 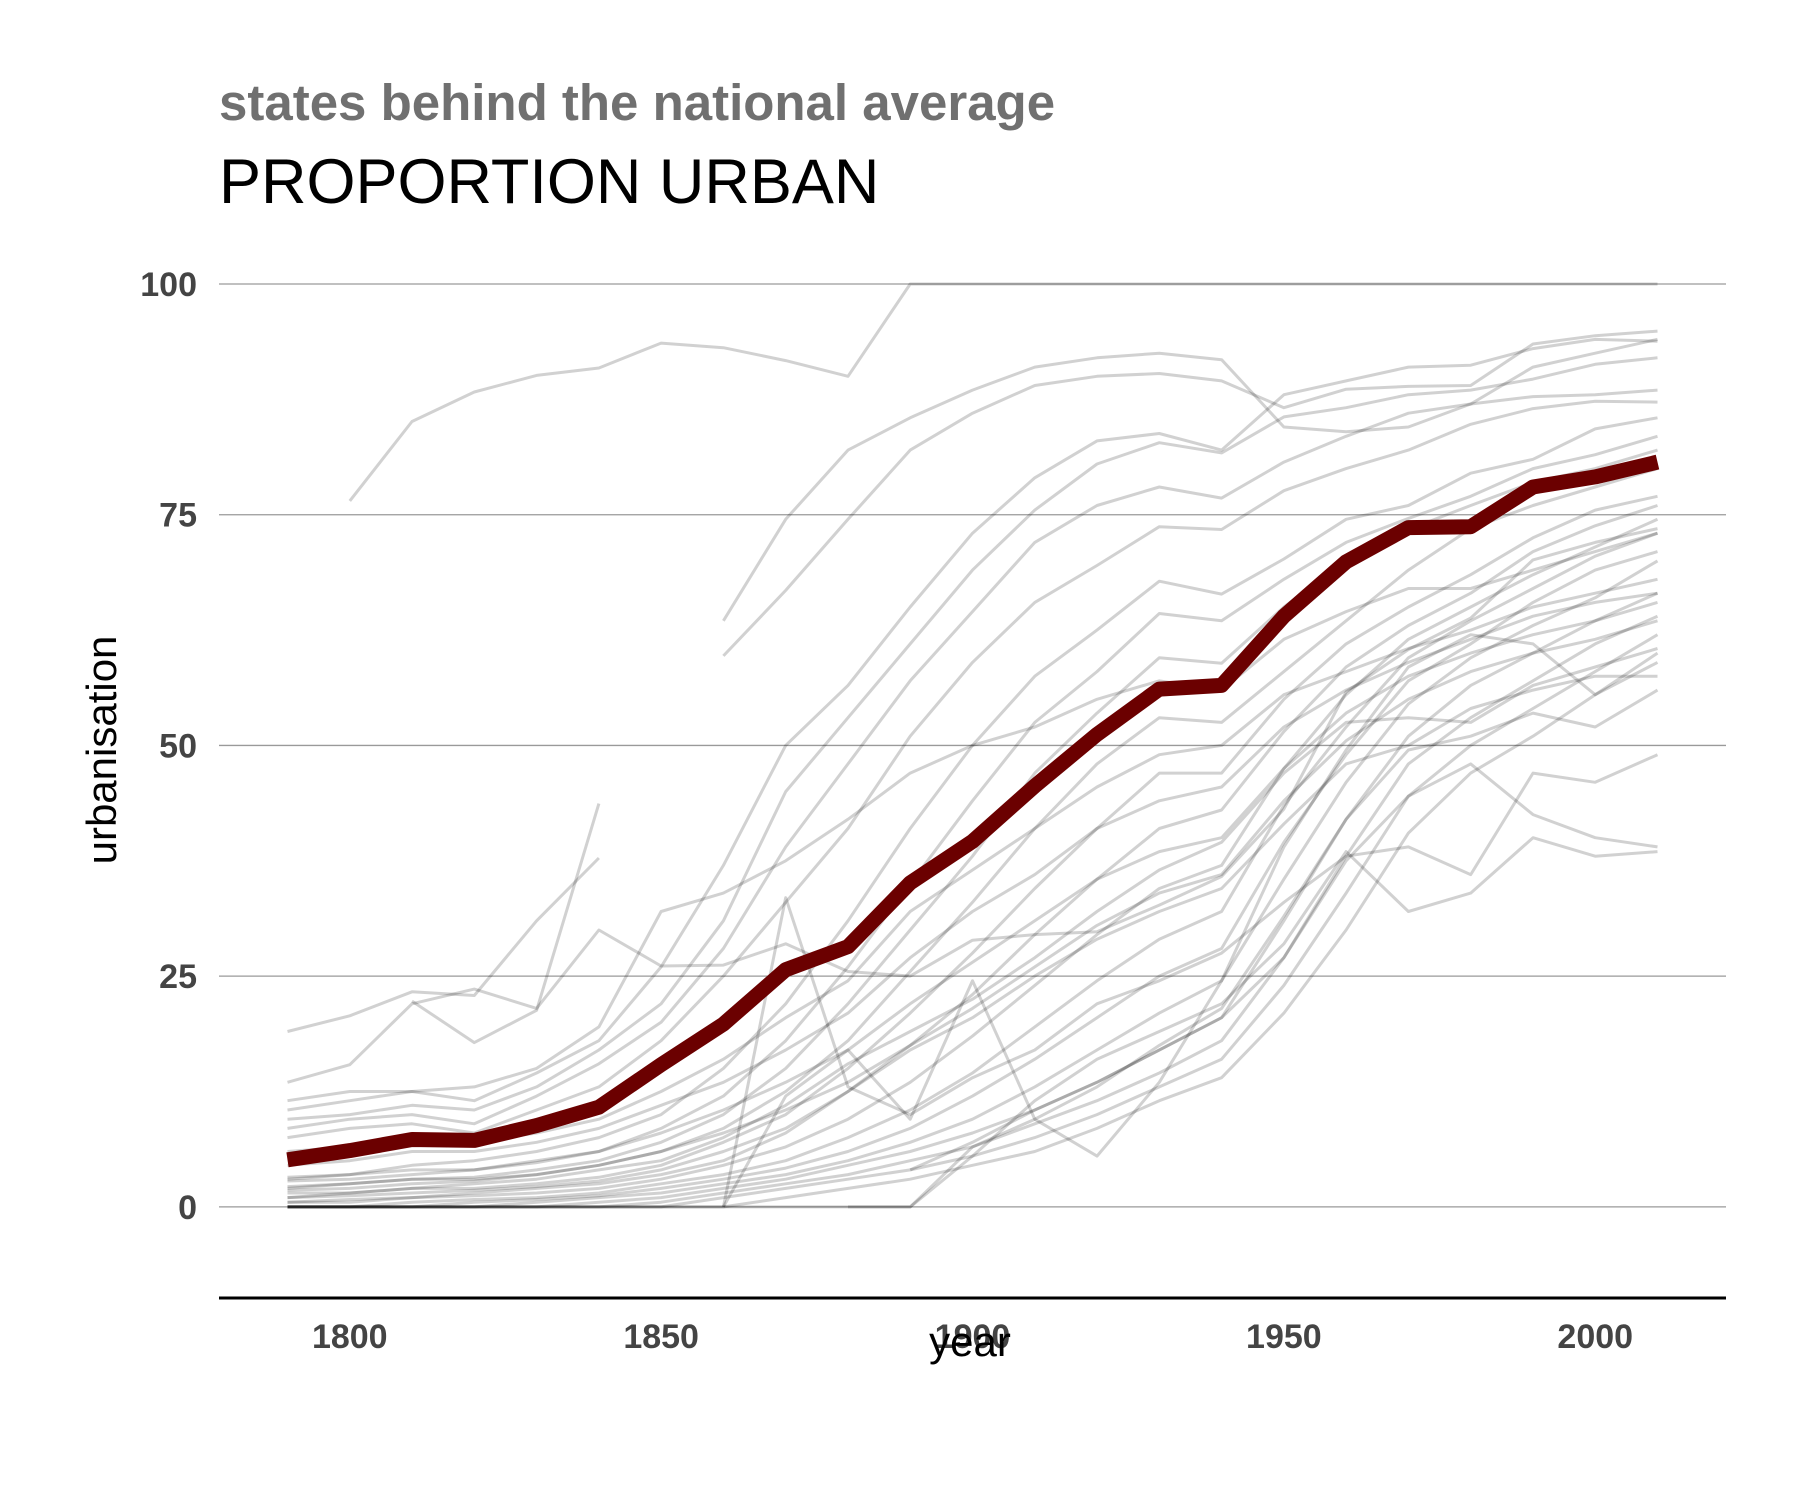 What do you see at coordinates (661, 1337) in the screenshot?
I see `x-tick-label-1850: 1850` at bounding box center [661, 1337].